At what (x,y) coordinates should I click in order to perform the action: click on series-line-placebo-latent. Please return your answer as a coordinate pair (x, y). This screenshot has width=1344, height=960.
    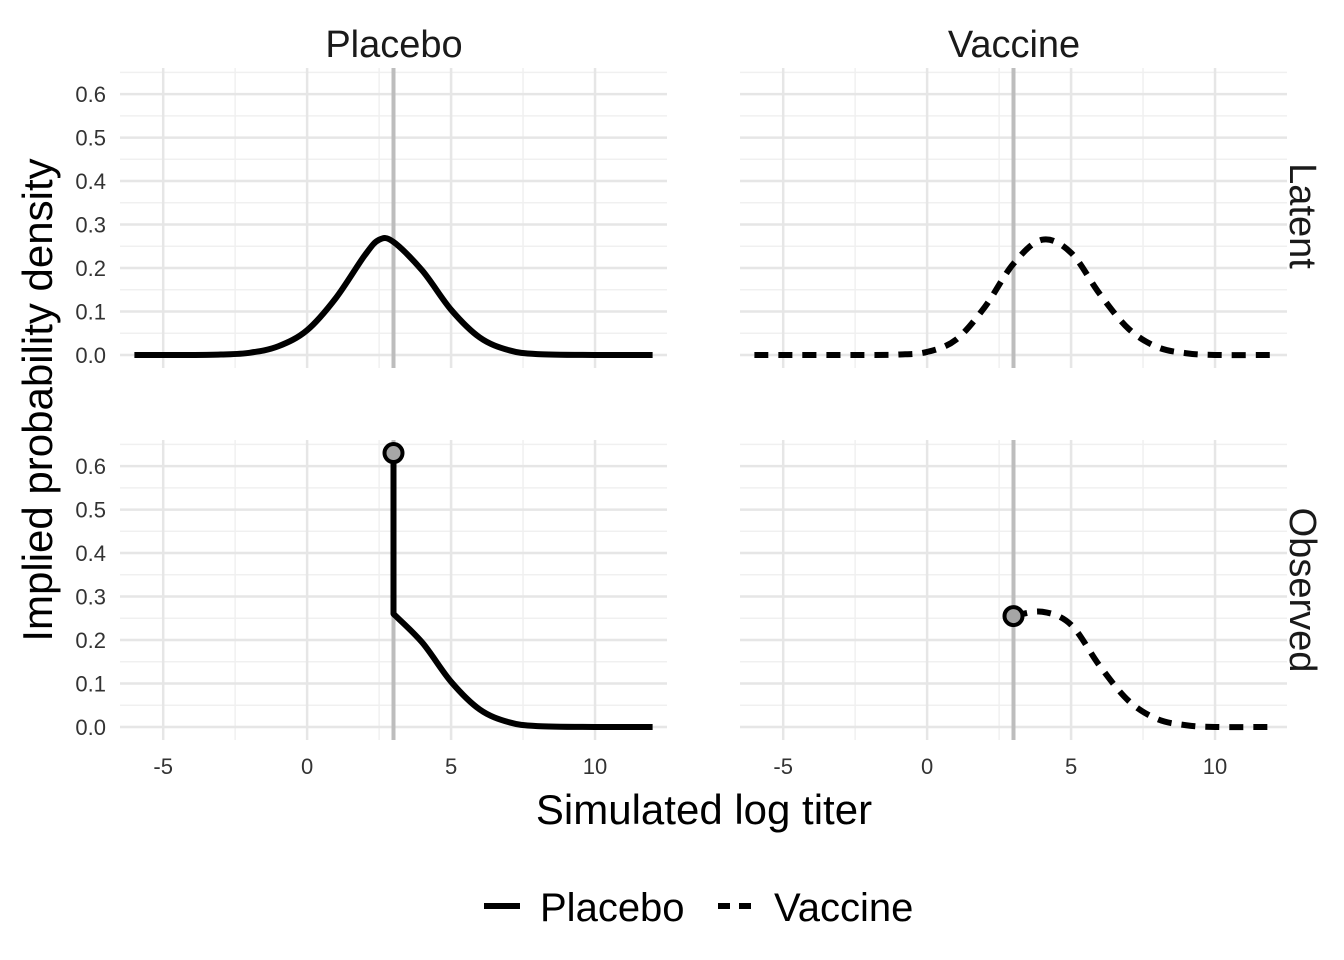
    Looking at the image, I should click on (393, 297).